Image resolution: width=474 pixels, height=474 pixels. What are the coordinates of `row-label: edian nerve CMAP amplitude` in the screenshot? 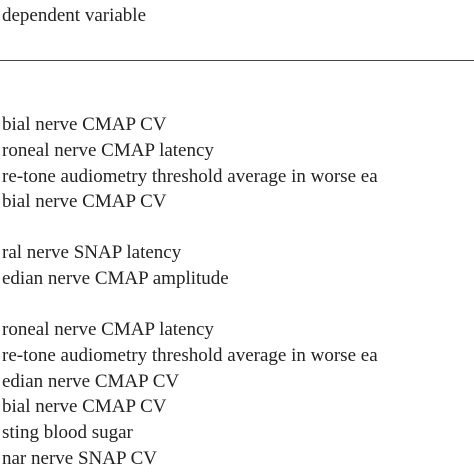 It's located at (115, 278).